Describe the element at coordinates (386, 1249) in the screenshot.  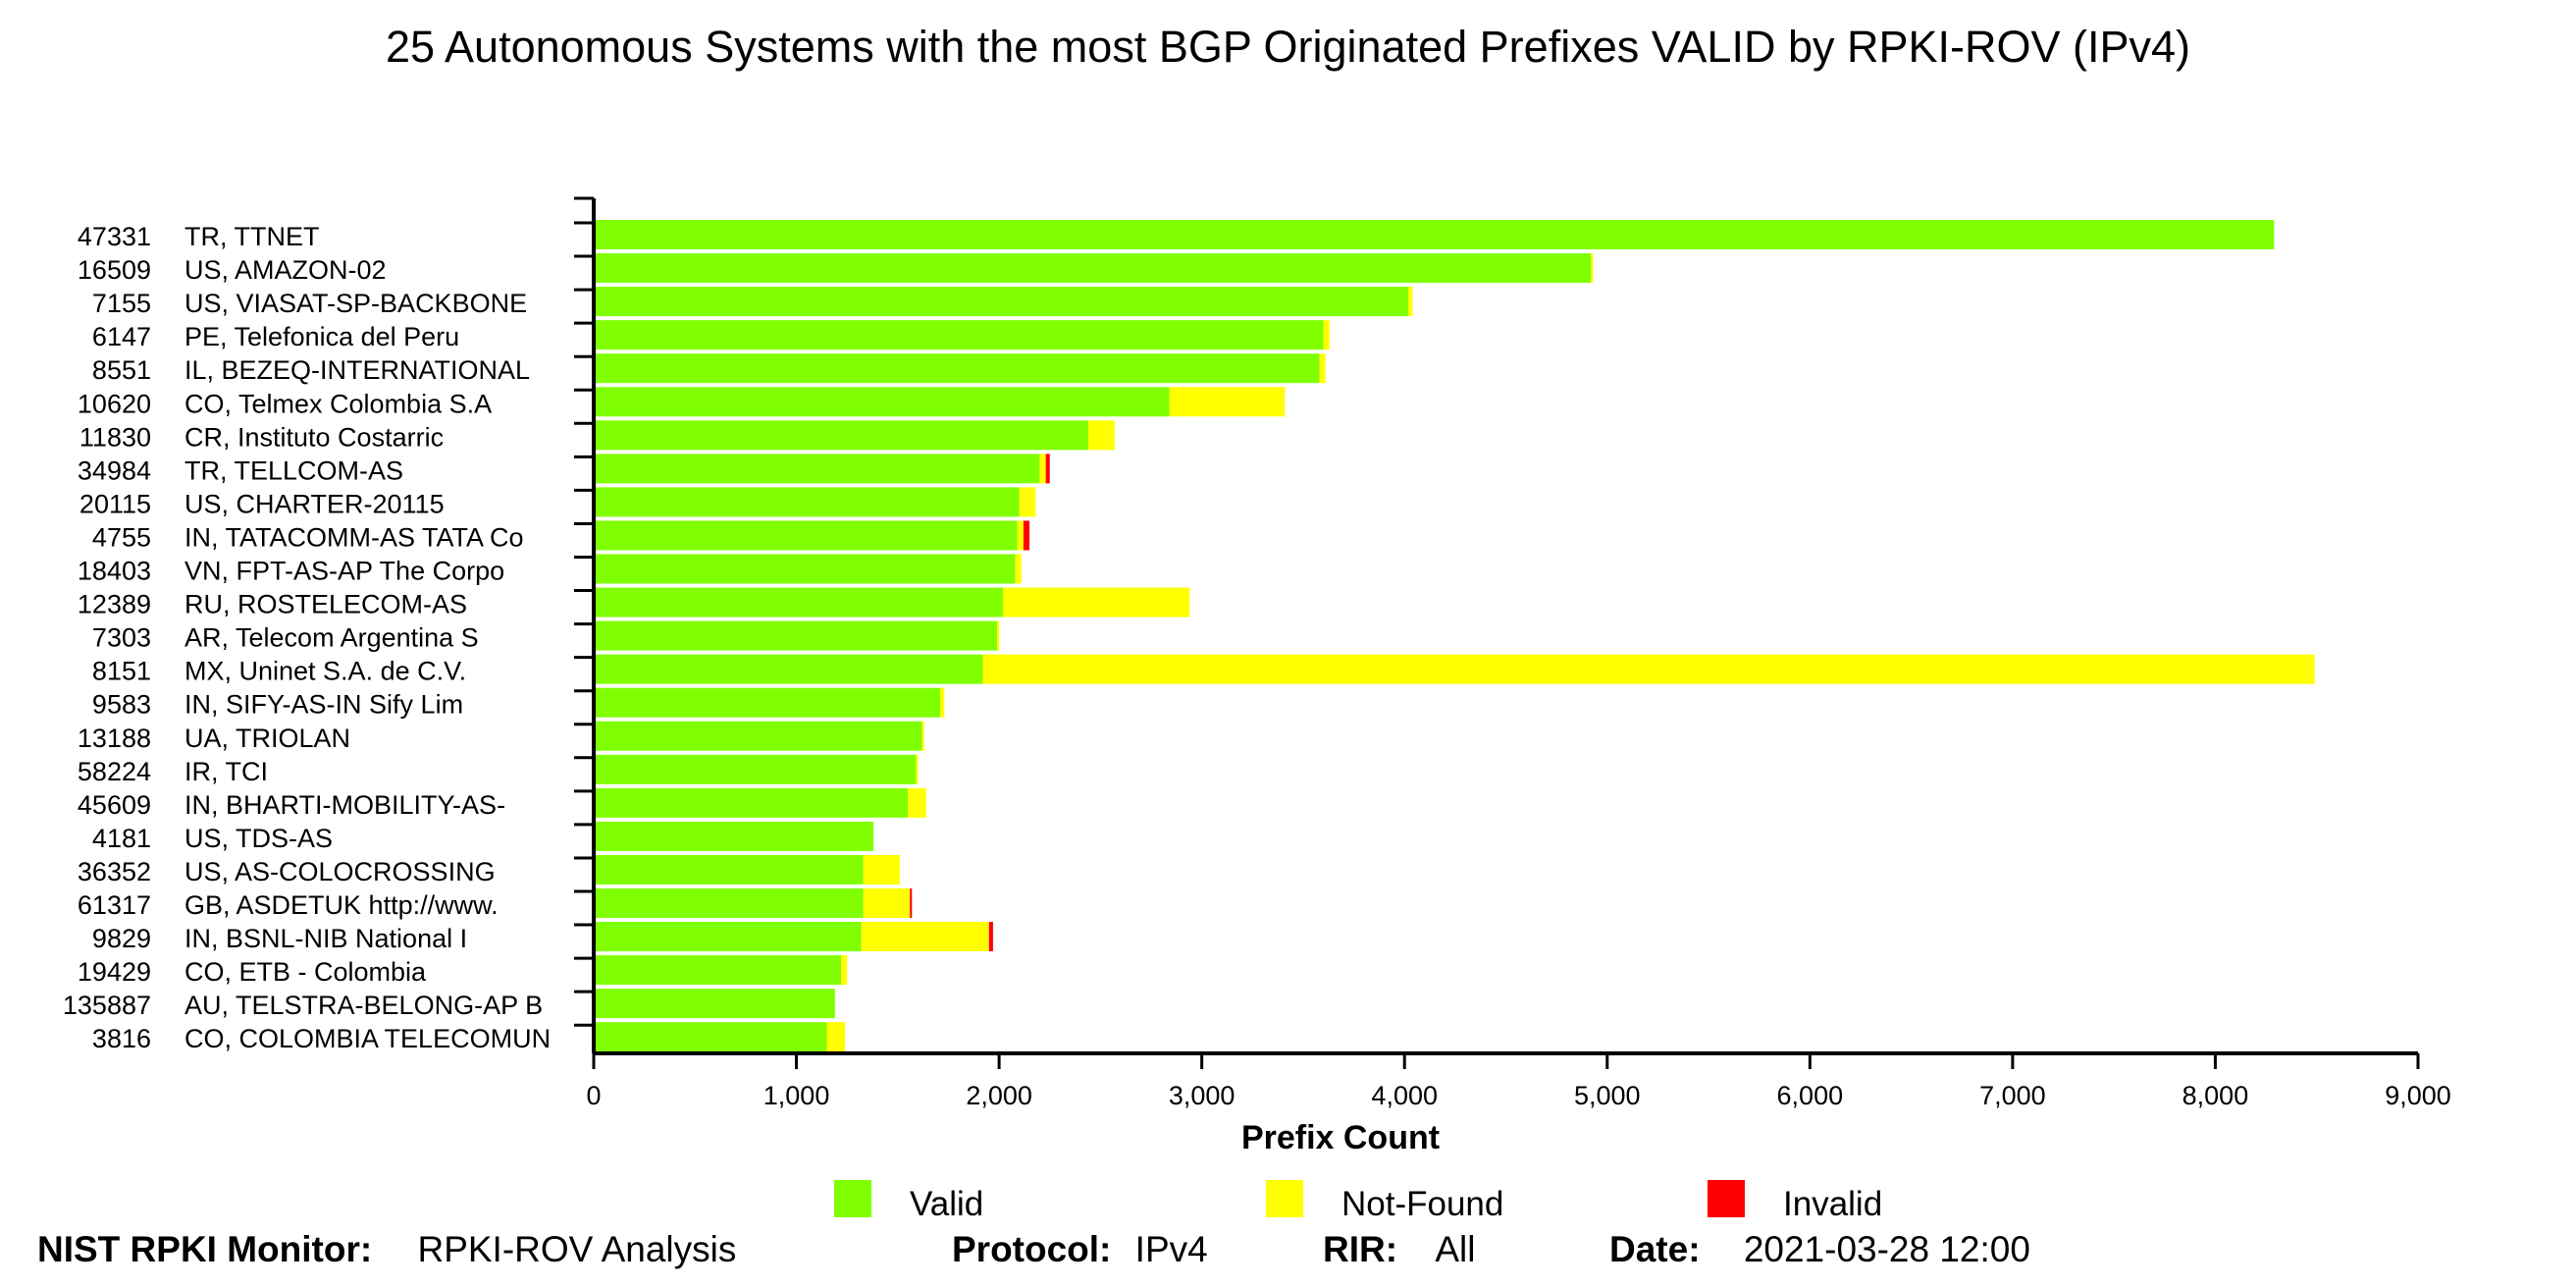
I see `footer-monitor: NIST RPKI Monitor: RPKI-ROV Analysis` at that location.